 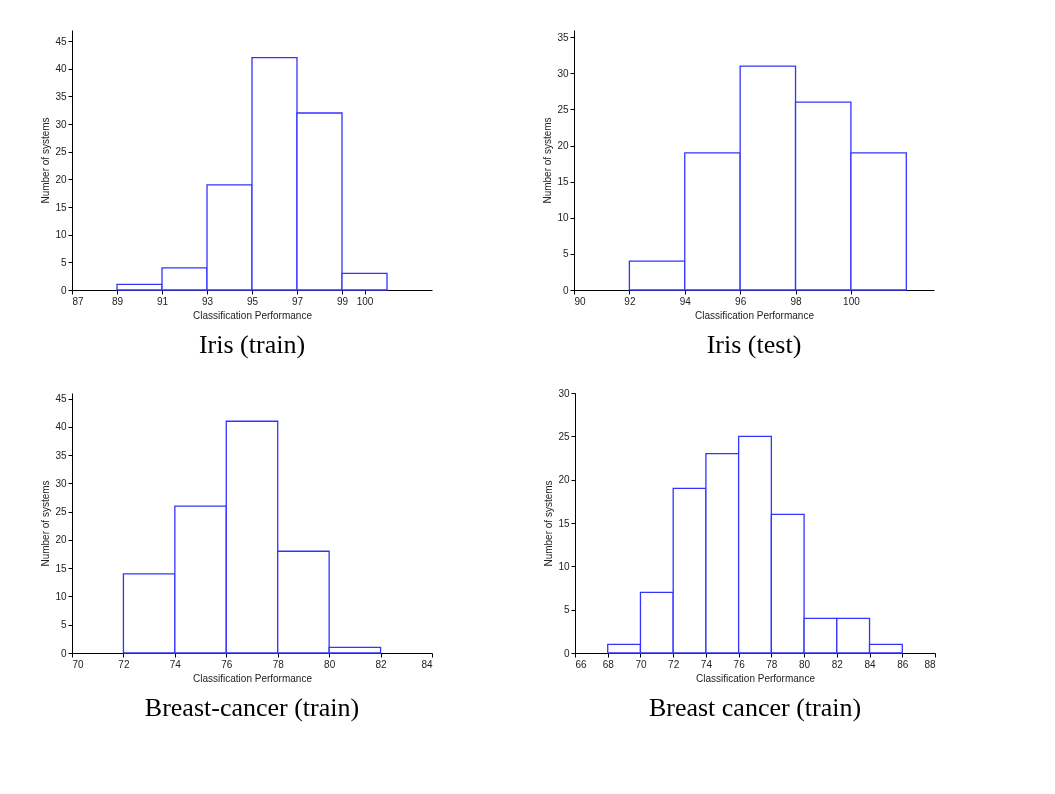 I want to click on x-tick-label: 66, so click(x=581, y=664).